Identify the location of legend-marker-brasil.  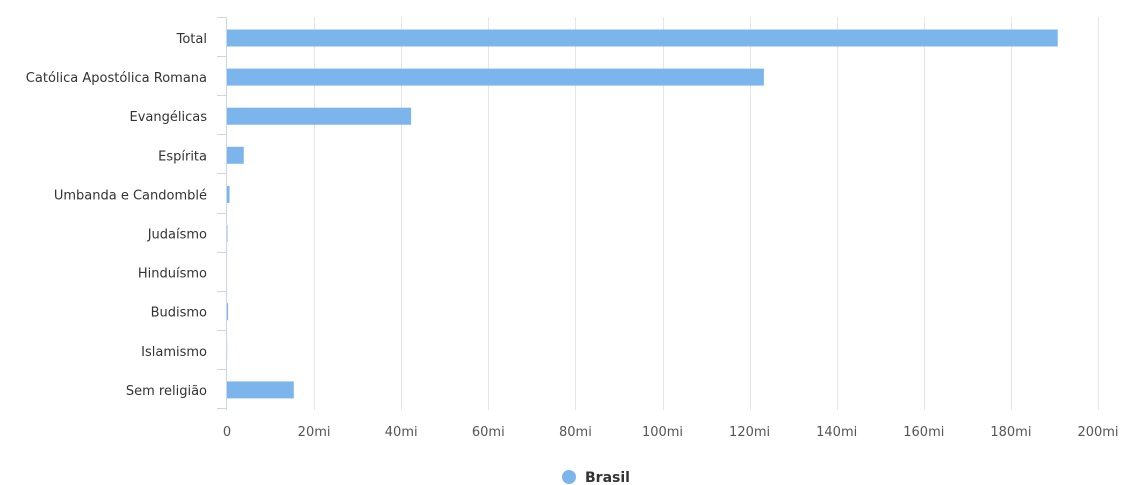
(569, 477).